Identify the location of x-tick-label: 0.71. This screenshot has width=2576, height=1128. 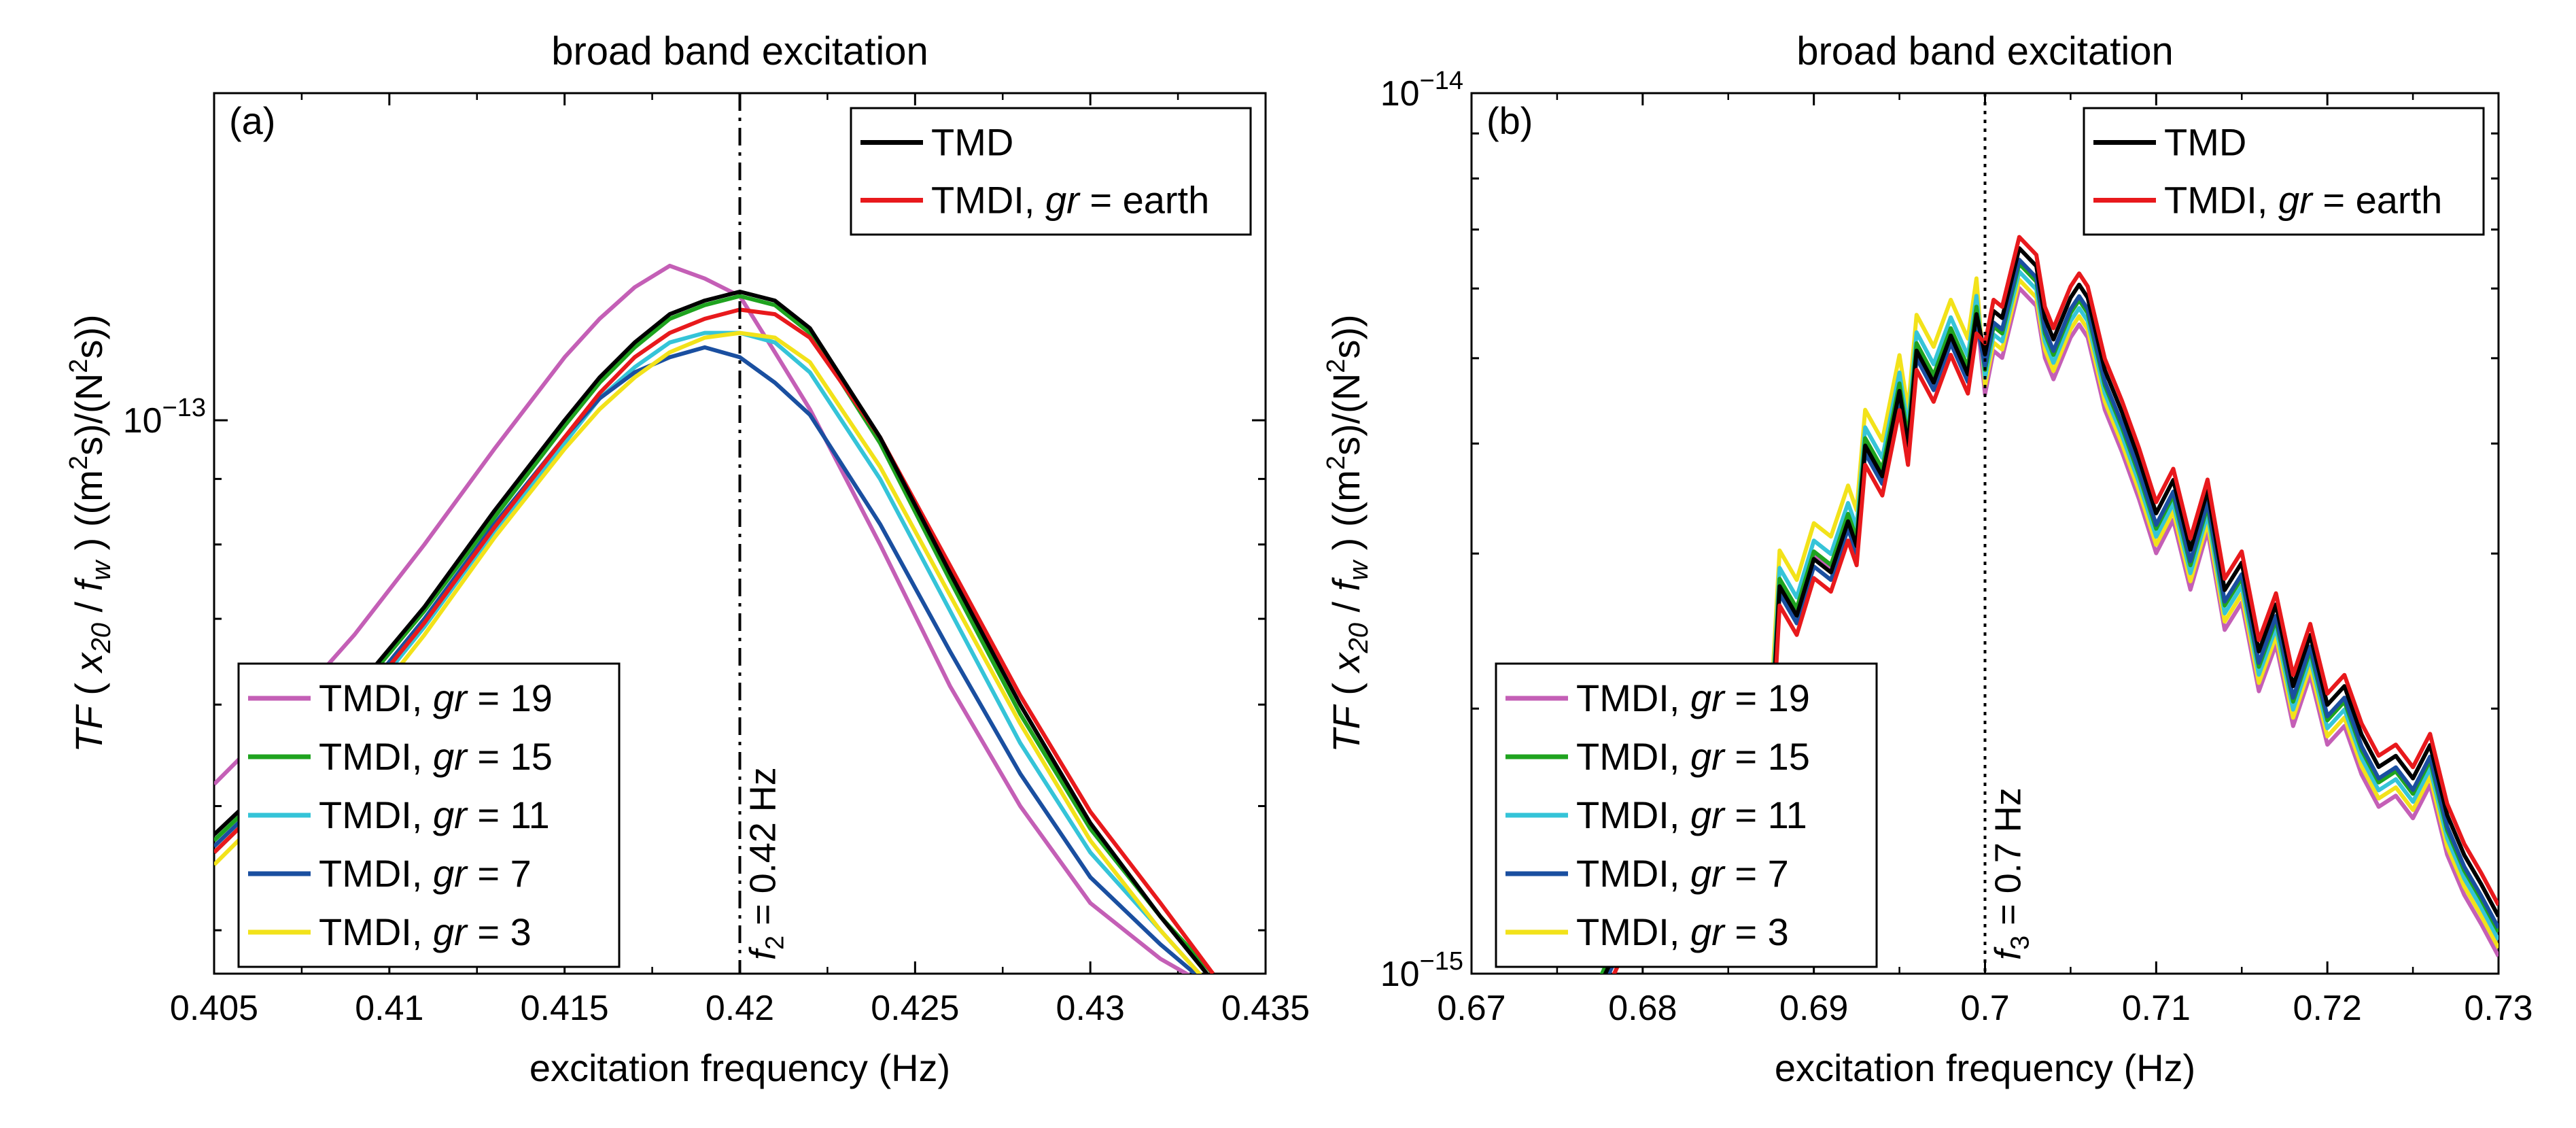
(2156, 1008).